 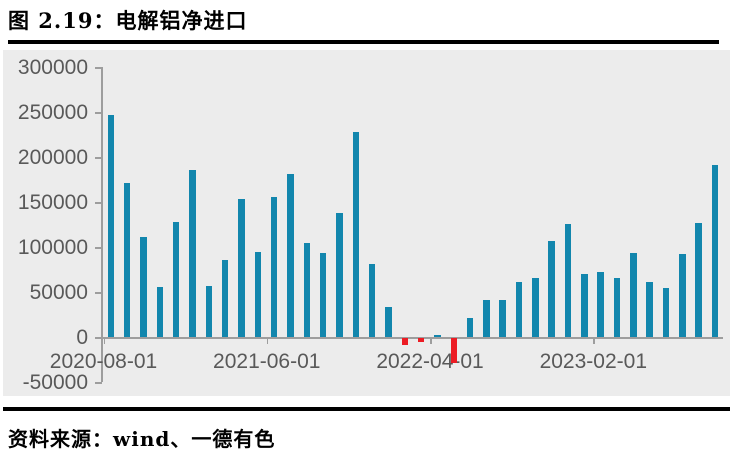 What do you see at coordinates (55, 382) in the screenshot?
I see `y-tick-label: -50000` at bounding box center [55, 382].